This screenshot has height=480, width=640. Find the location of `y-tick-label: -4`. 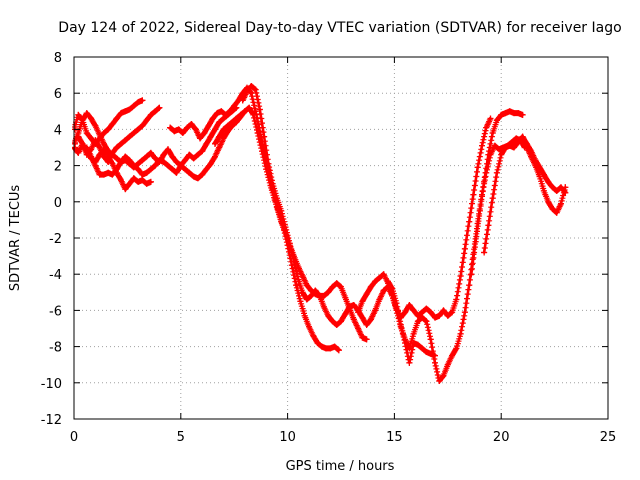

y-tick-label: -4 is located at coordinates (55, 275).